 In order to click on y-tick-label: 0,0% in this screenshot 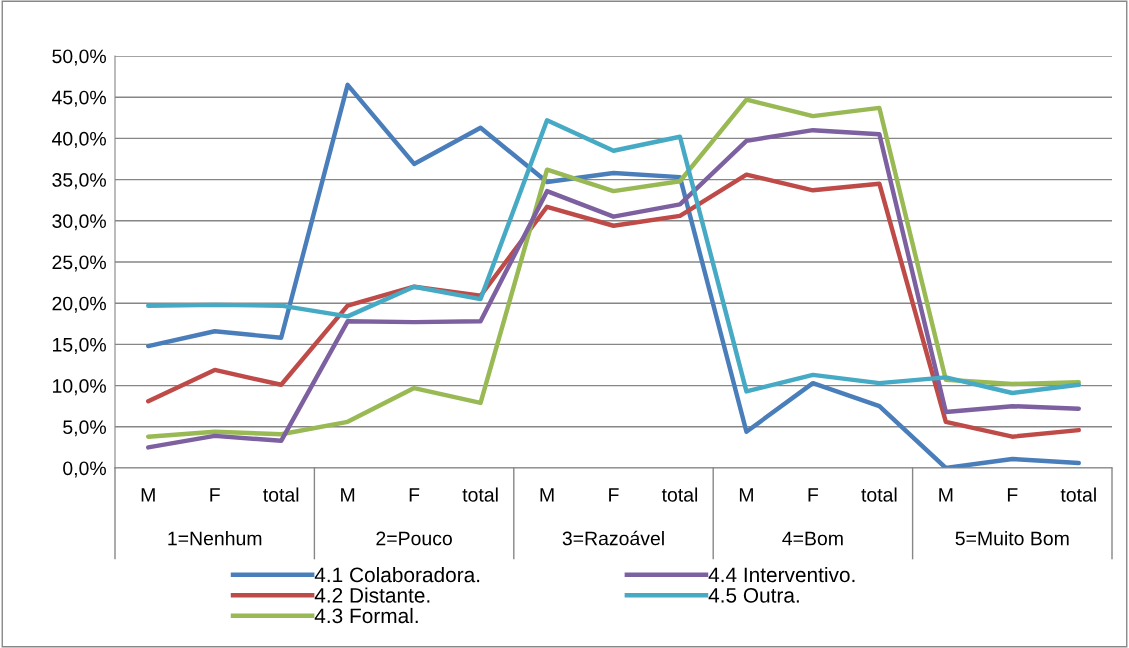, I will do `click(84, 469)`.